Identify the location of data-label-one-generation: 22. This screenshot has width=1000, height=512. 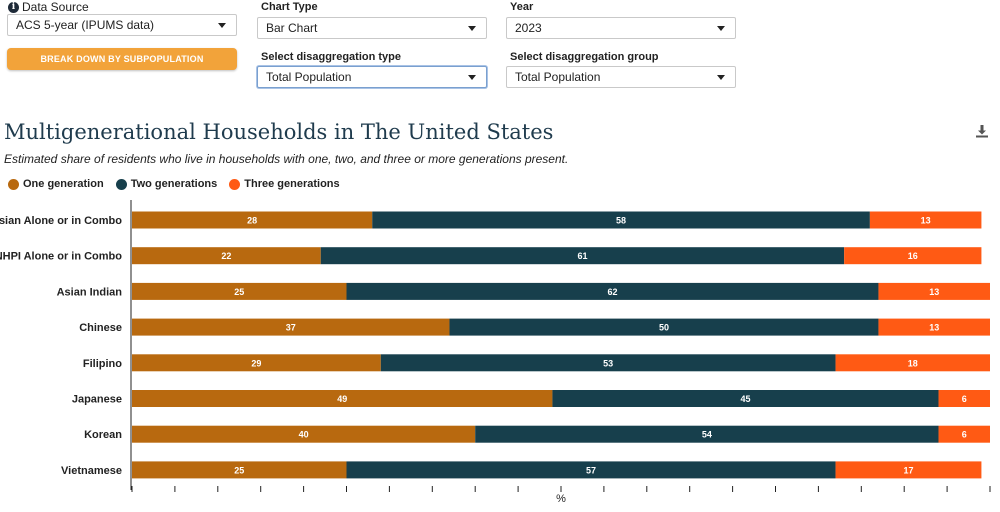
(226, 256).